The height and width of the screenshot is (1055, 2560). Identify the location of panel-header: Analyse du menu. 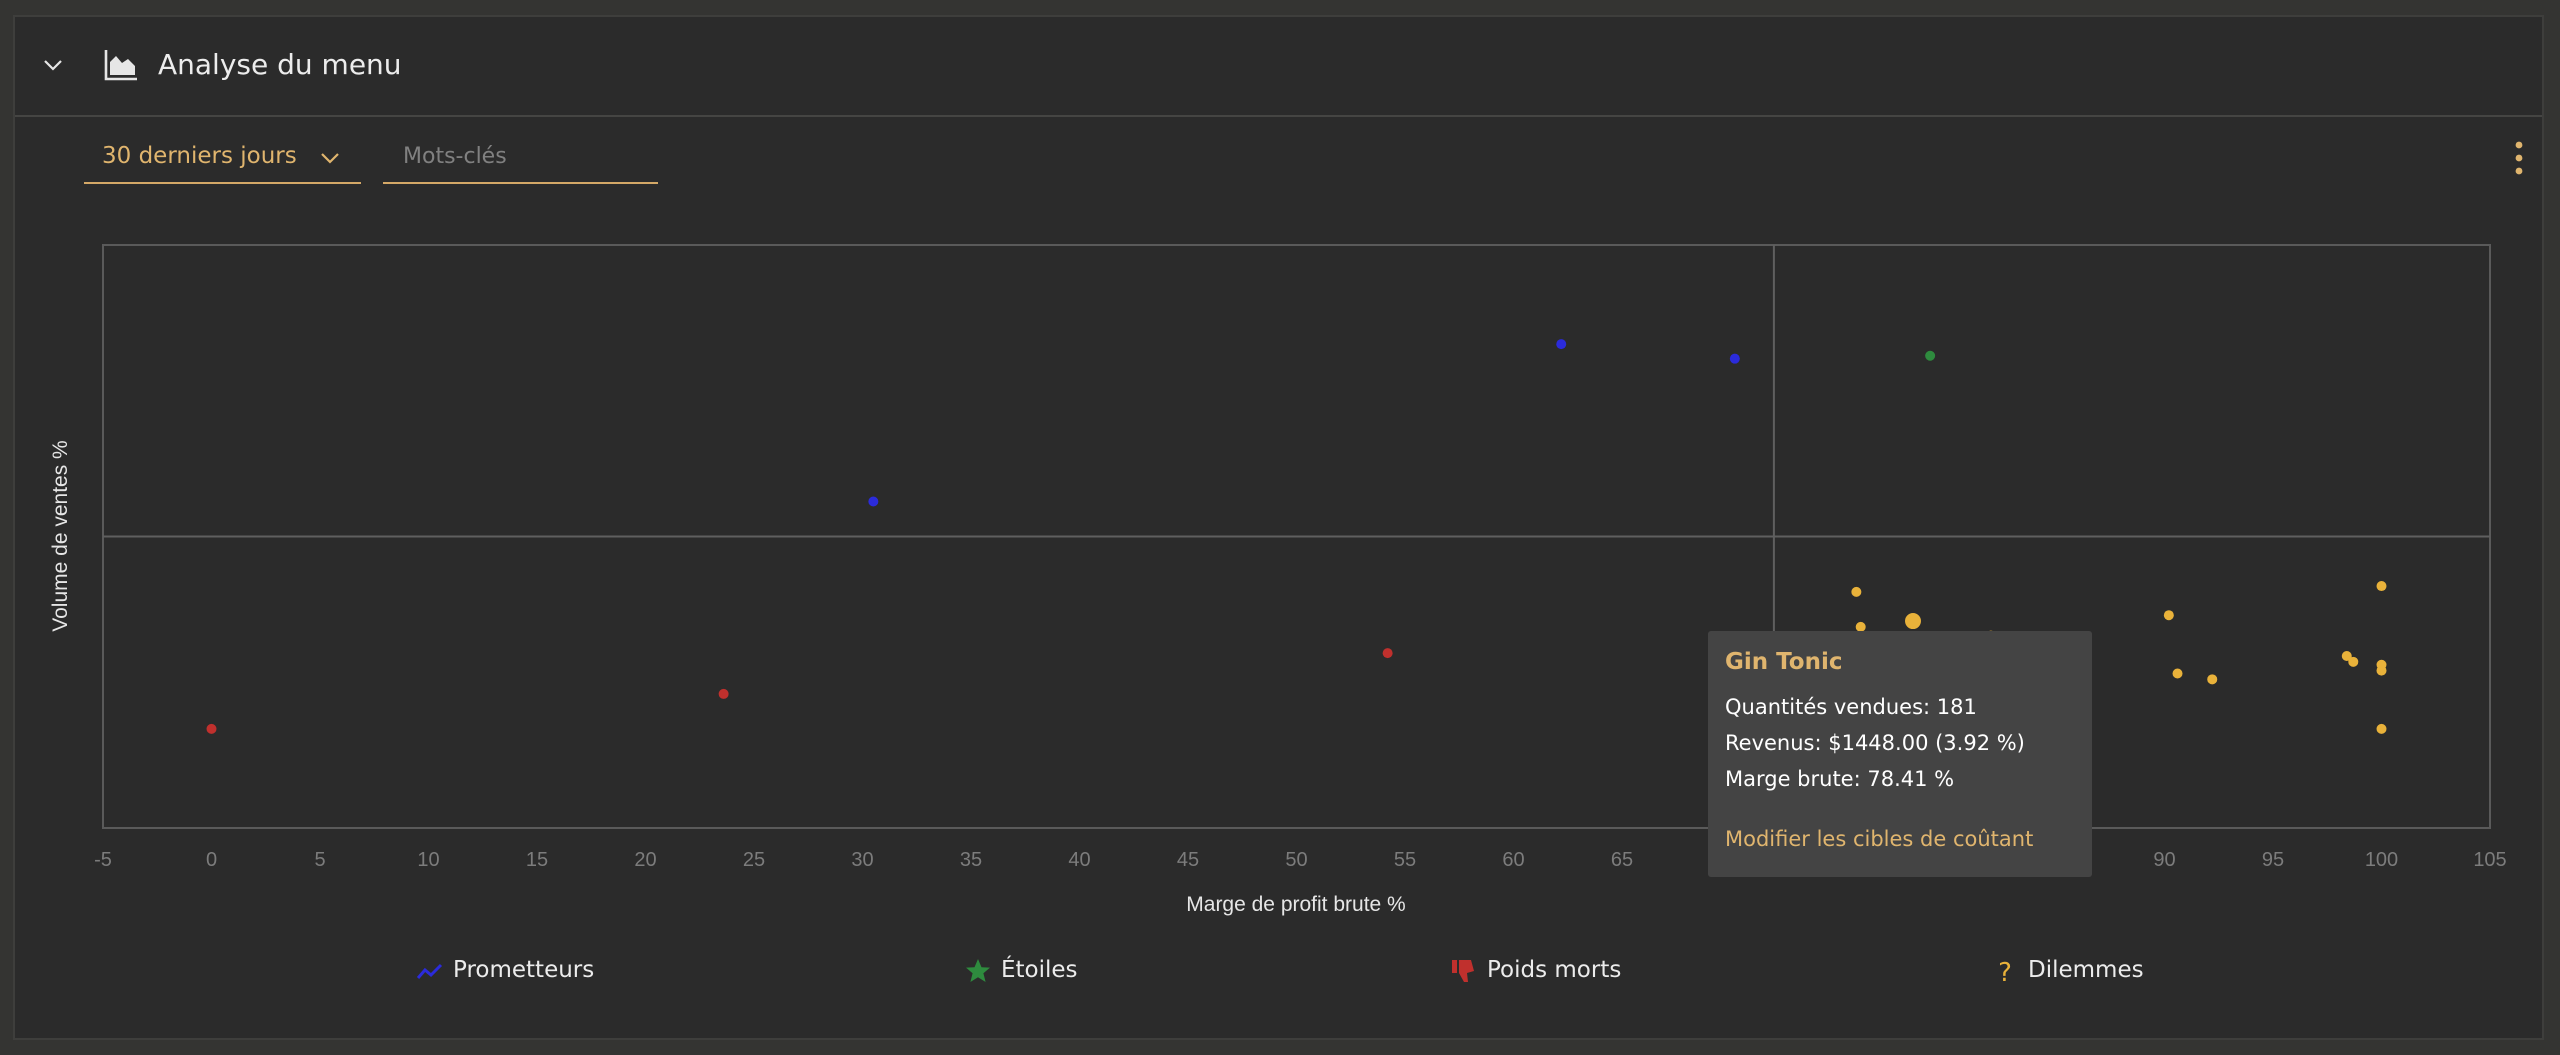
(1278, 67).